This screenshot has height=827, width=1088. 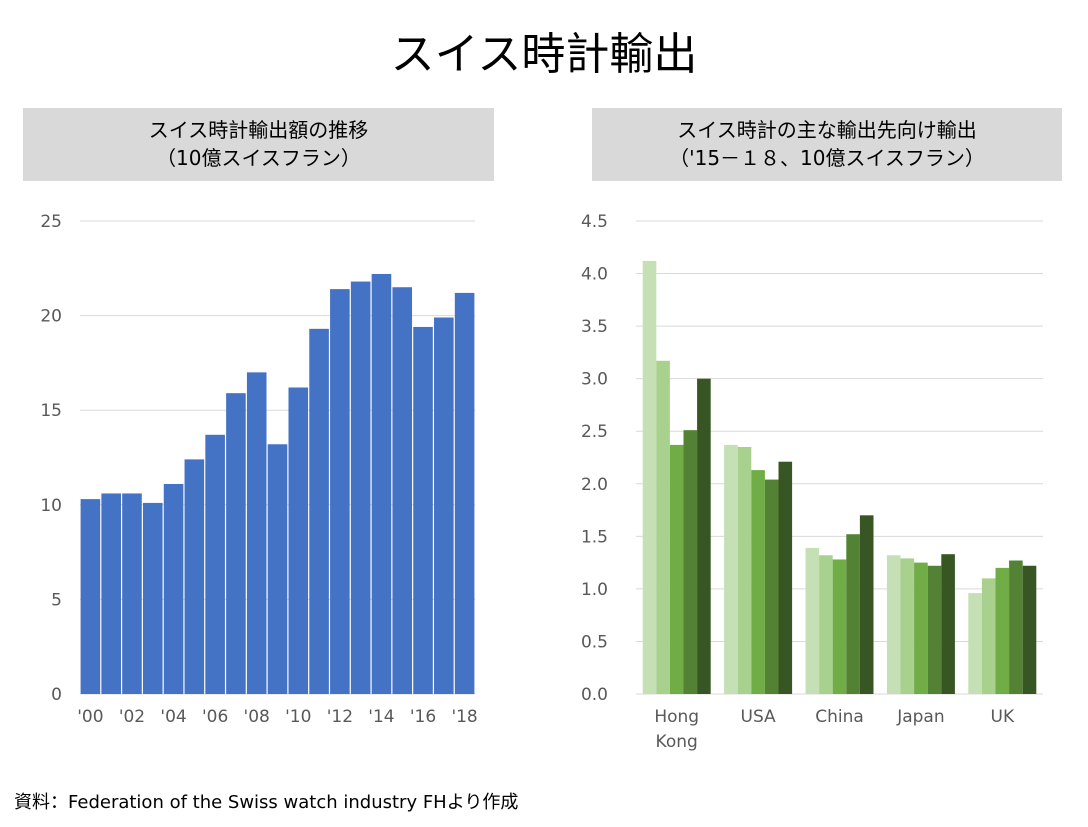 I want to click on left-chart-title-line1: スイス時計輸出額の推移, so click(x=258, y=130).